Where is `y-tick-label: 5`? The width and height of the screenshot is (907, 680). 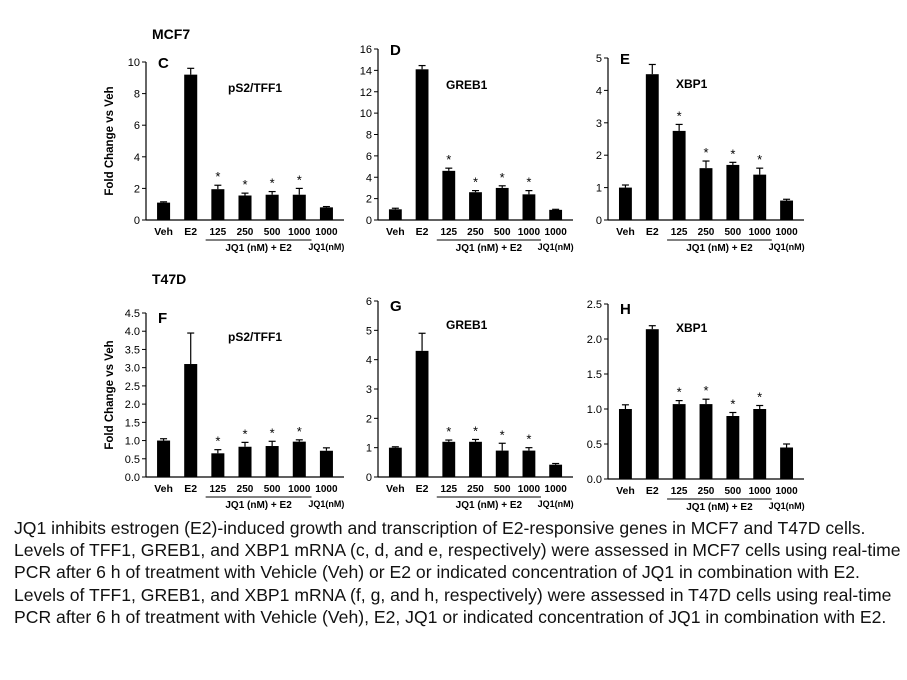
y-tick-label: 5 is located at coordinates (599, 59).